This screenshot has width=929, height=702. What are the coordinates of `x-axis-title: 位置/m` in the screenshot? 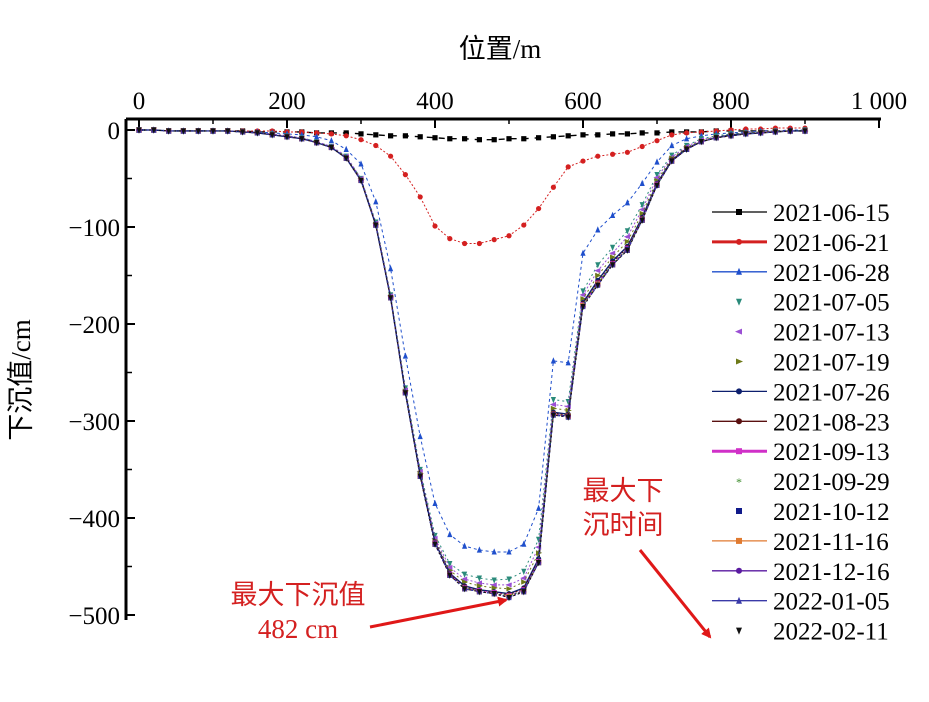 It's located at (500, 49).